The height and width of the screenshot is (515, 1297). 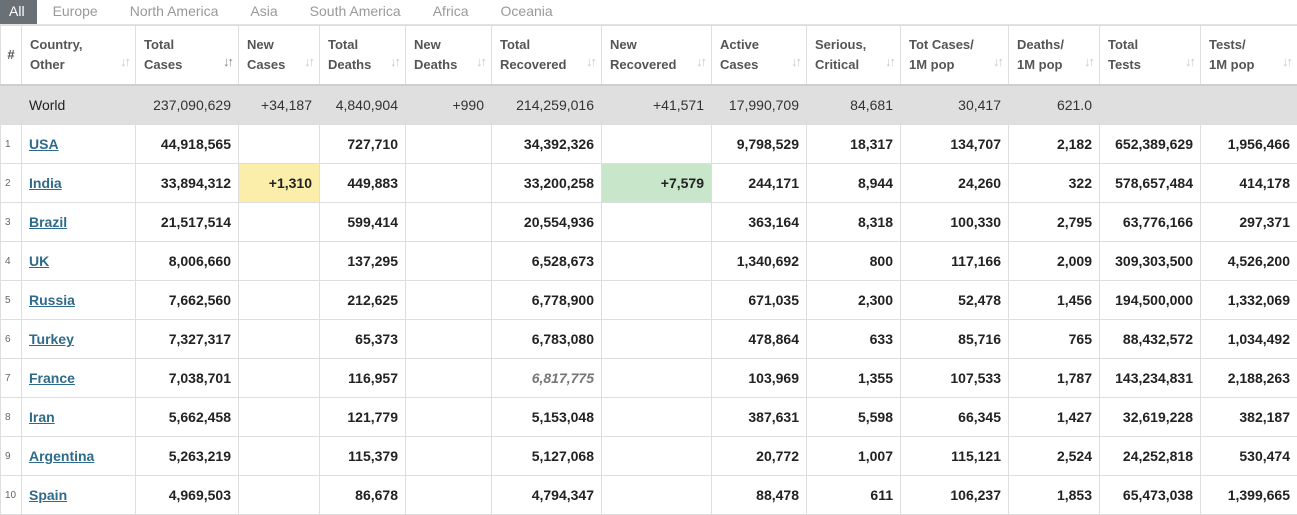 What do you see at coordinates (363, 105) in the screenshot?
I see `total-deaths-cell: 4,840,904` at bounding box center [363, 105].